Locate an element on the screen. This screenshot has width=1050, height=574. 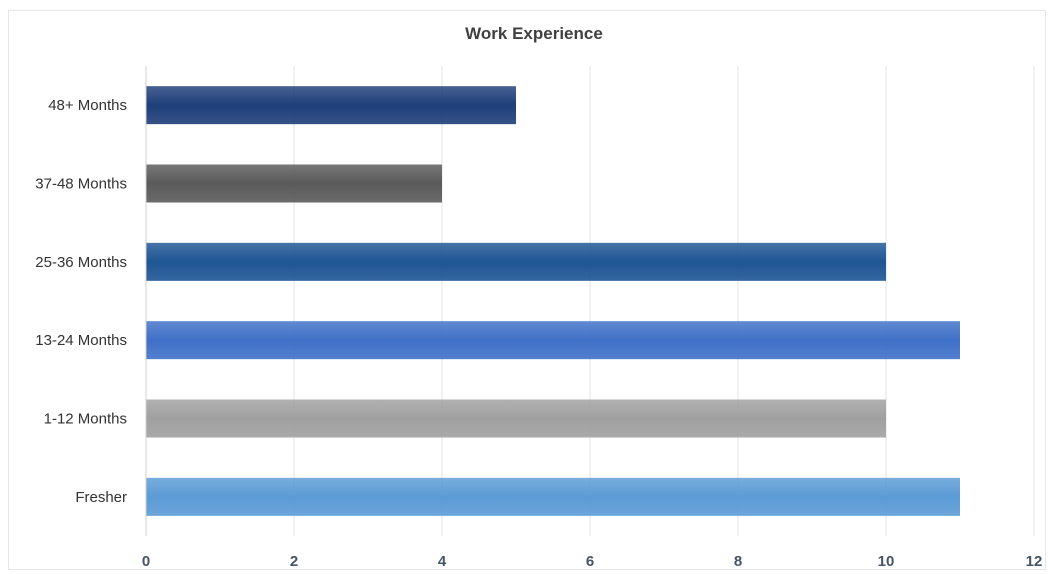
y-category-label: Fresher is located at coordinates (101, 497).